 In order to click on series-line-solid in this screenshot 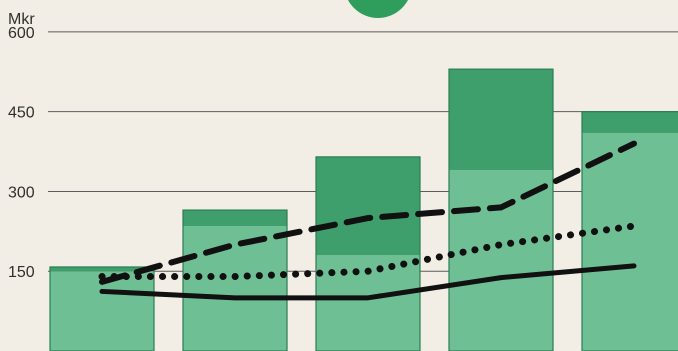, I will do `click(368, 282)`.